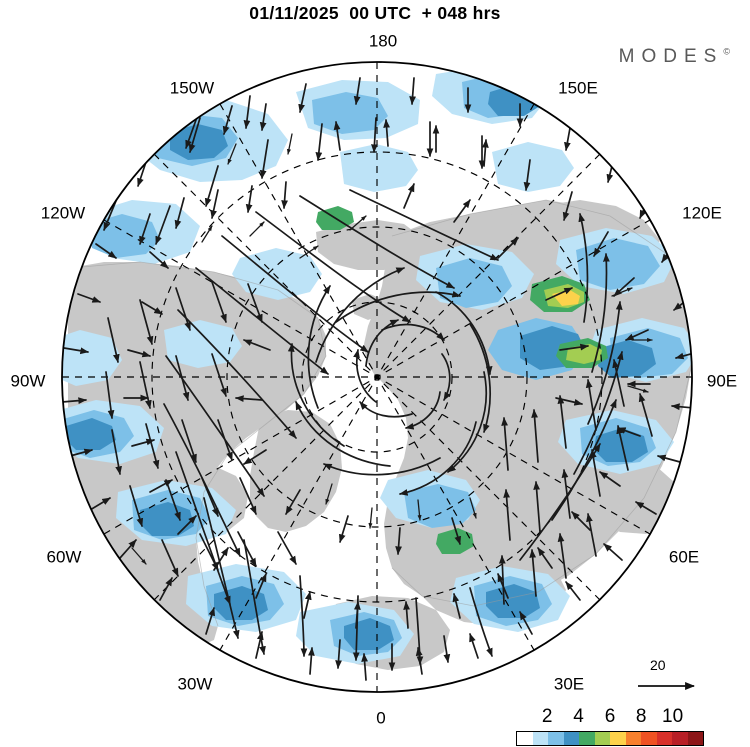 The height and width of the screenshot is (747, 750). I want to click on longitude-label-30w: 30W, so click(195, 684).